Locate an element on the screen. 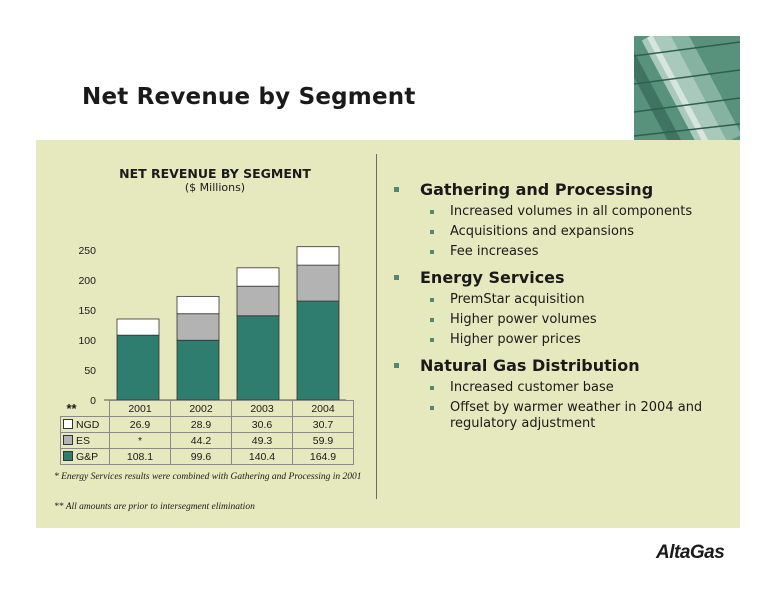  bullet-item: Higher power volumes is located at coordinates (557, 320).